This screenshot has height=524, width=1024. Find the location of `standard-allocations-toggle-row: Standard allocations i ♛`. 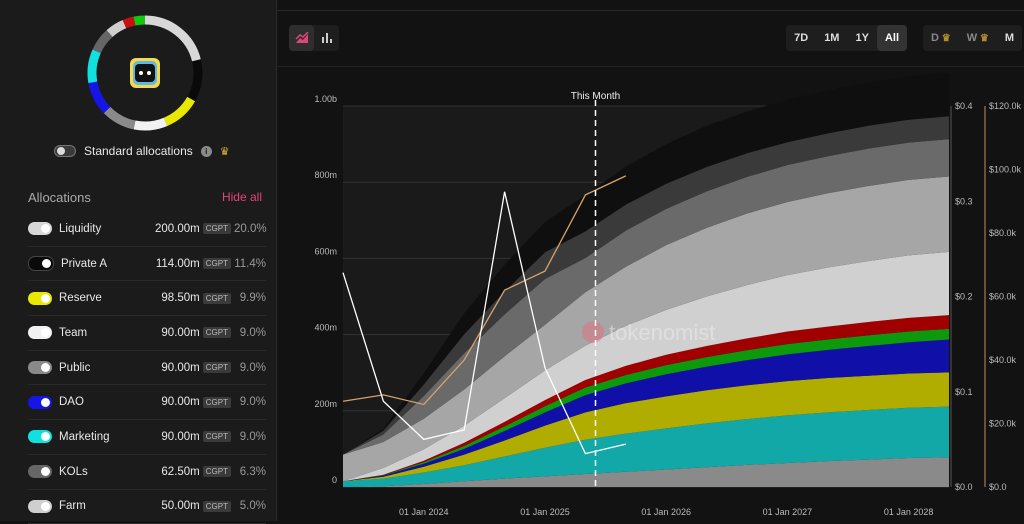

standard-allocations-toggle-row: Standard allocations i ♛ is located at coordinates (142, 151).